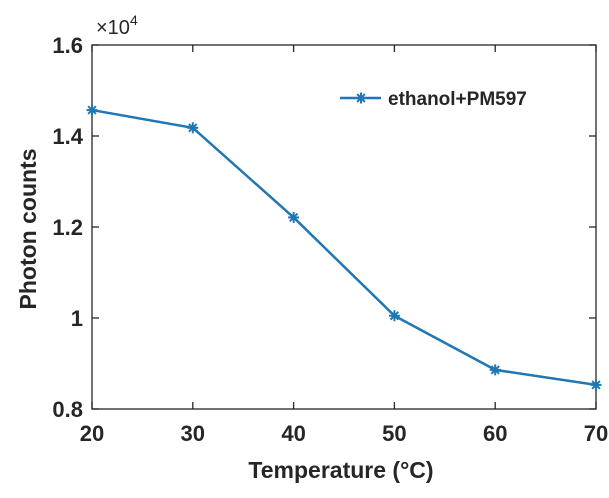  Describe the element at coordinates (67, 136) in the screenshot. I see `y-tick-label: 1.4` at that location.